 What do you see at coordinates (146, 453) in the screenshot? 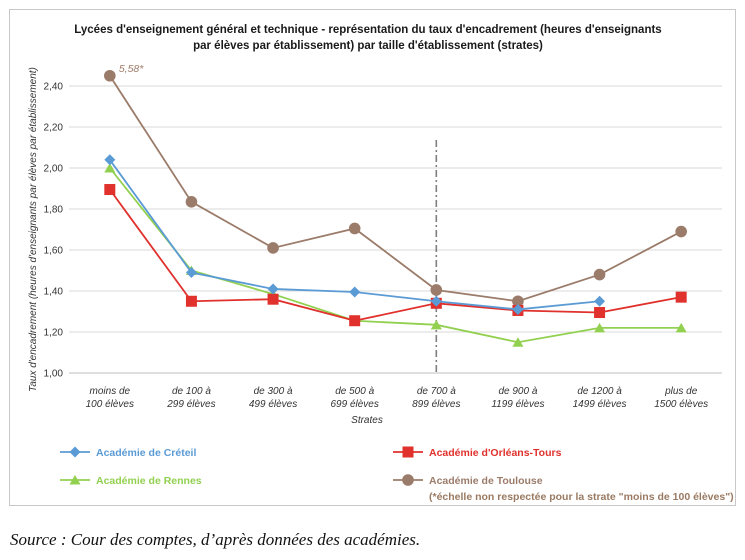
I see `legend-label-academie-de-creteil: Académie de Créteil` at bounding box center [146, 453].